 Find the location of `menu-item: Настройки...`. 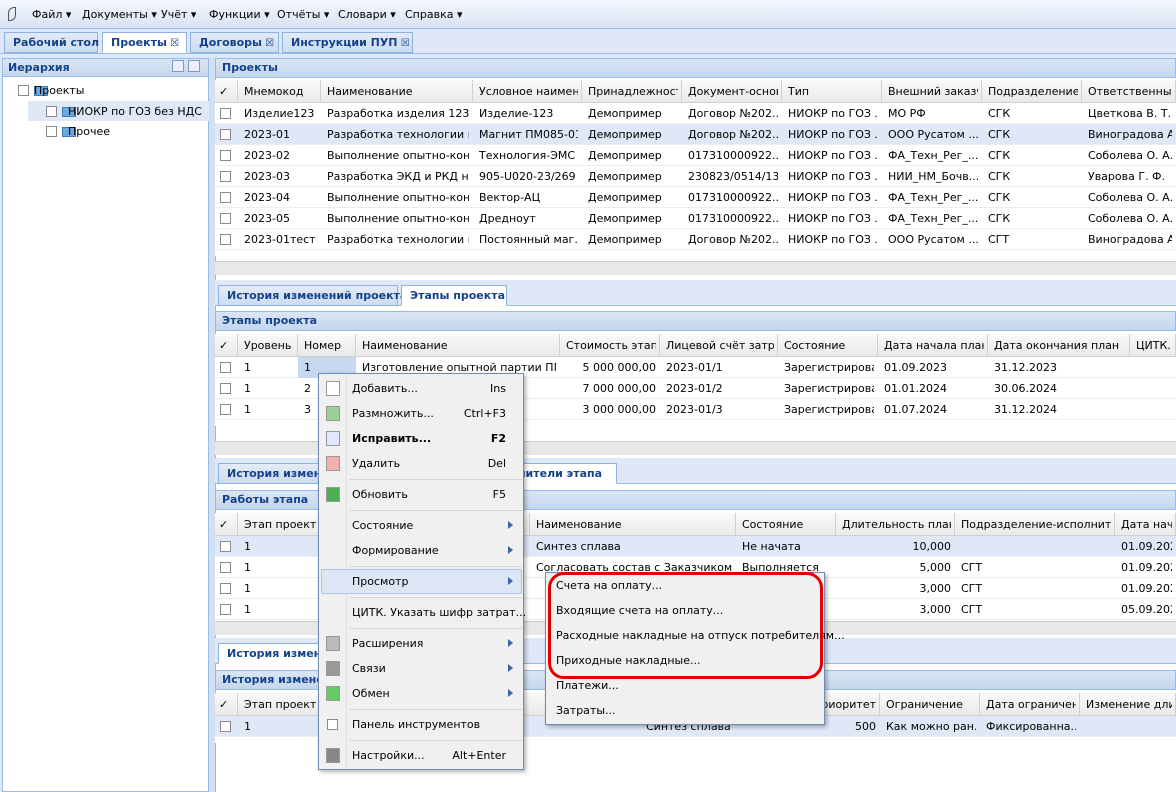

menu-item: Настройки... is located at coordinates (388, 755).